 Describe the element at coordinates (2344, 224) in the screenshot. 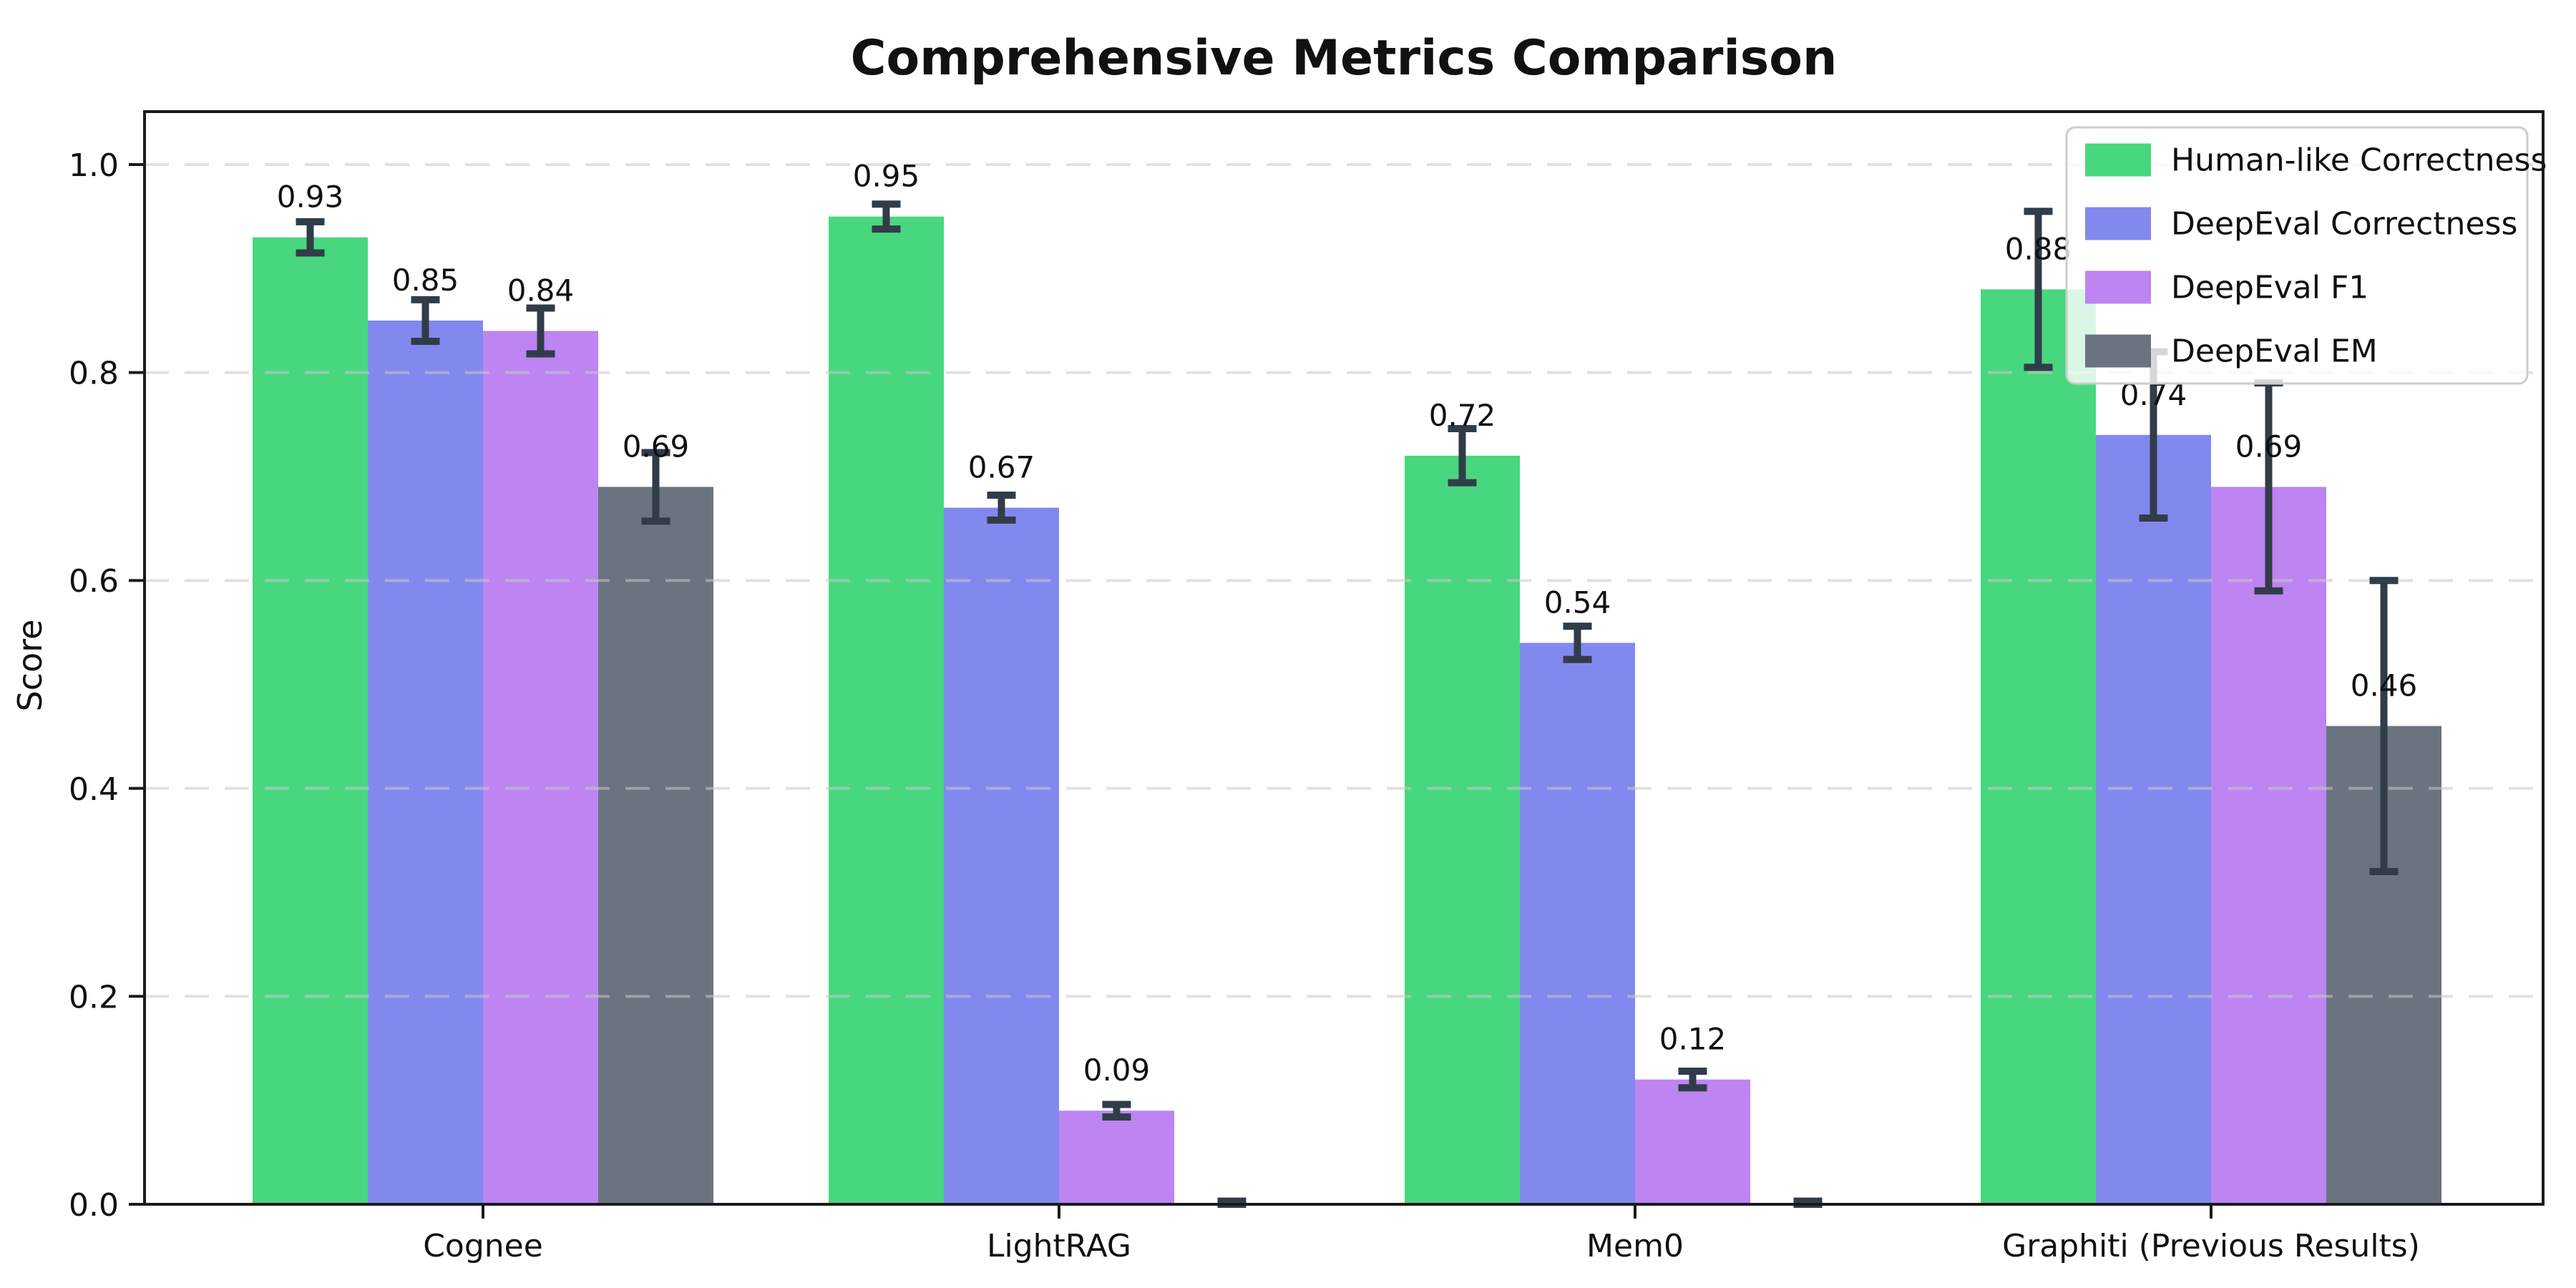

I see `legend-label-DeepEval Correctness: DeepEval Correctness` at that location.